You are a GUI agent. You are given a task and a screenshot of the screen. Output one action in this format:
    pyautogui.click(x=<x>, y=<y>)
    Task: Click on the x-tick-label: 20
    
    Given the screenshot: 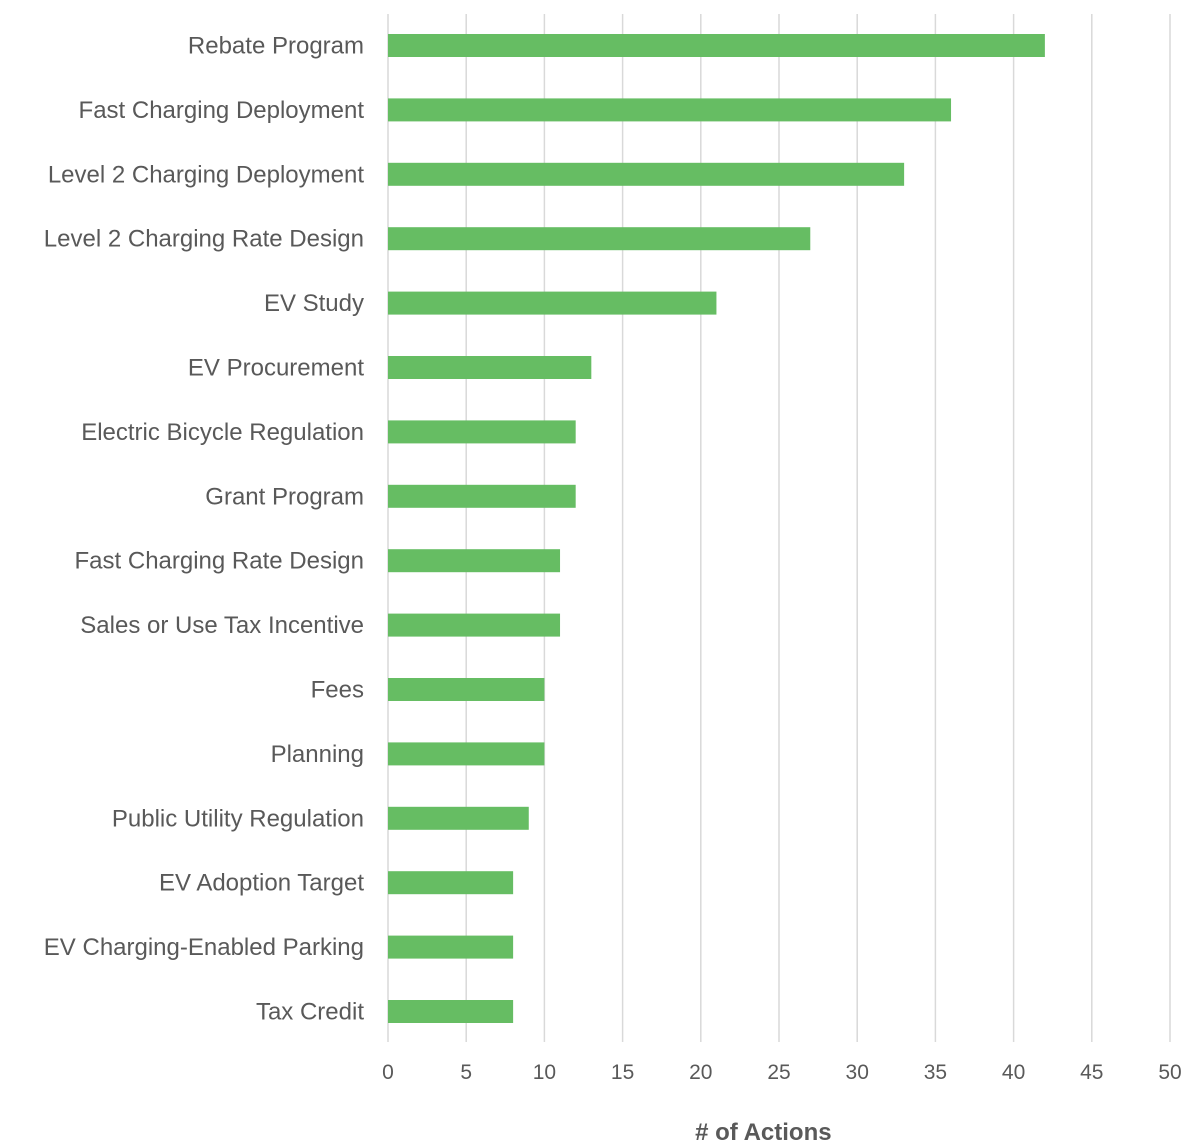 What is the action you would take?
    pyautogui.click(x=700, y=1072)
    